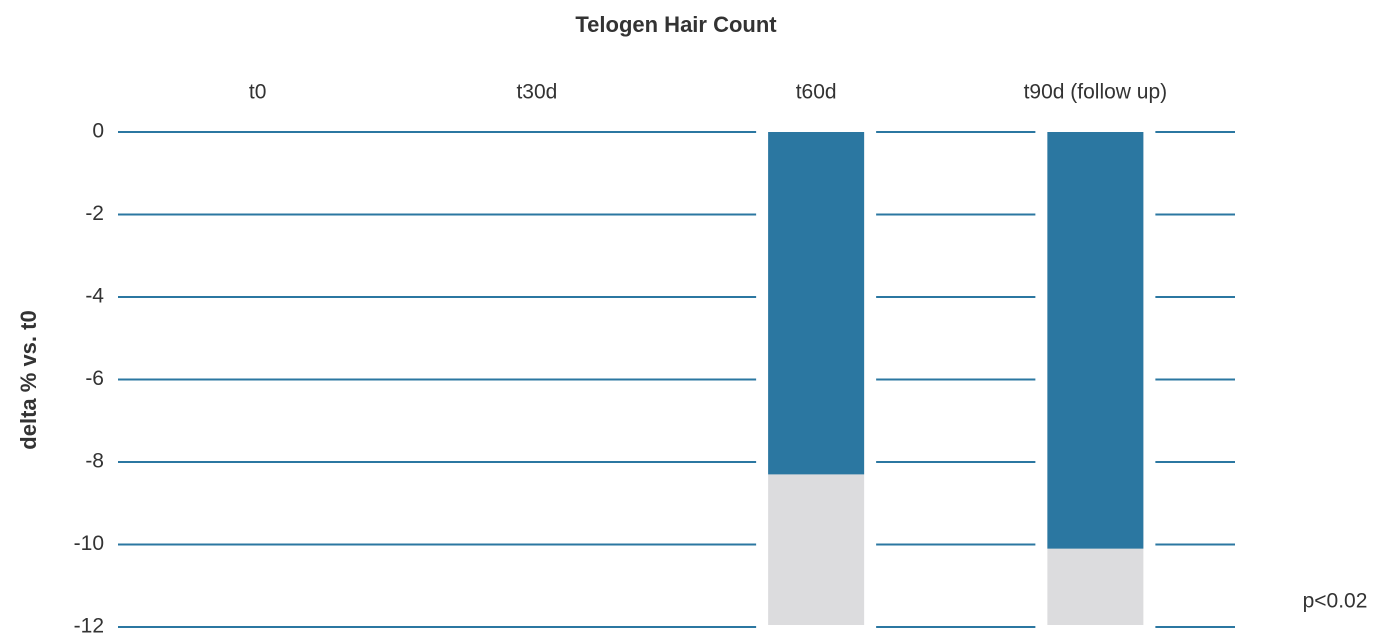 This screenshot has width=1392, height=640. Describe the element at coordinates (94, 213) in the screenshot. I see `y-tick-label: -2` at that location.